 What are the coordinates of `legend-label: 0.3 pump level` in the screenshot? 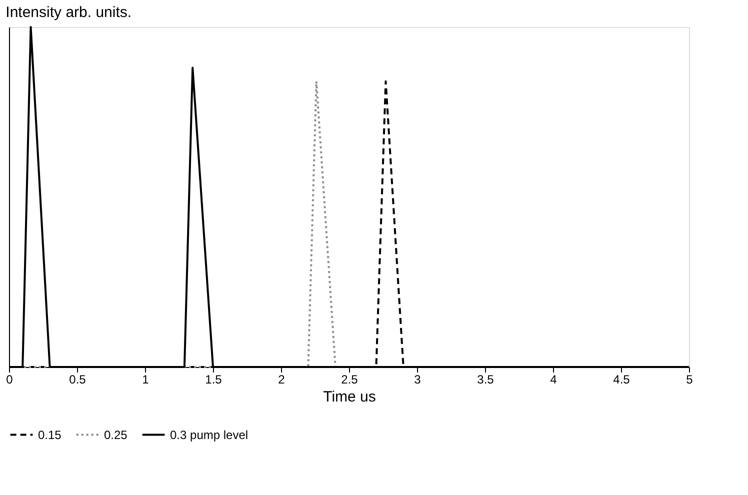 It's located at (209, 435).